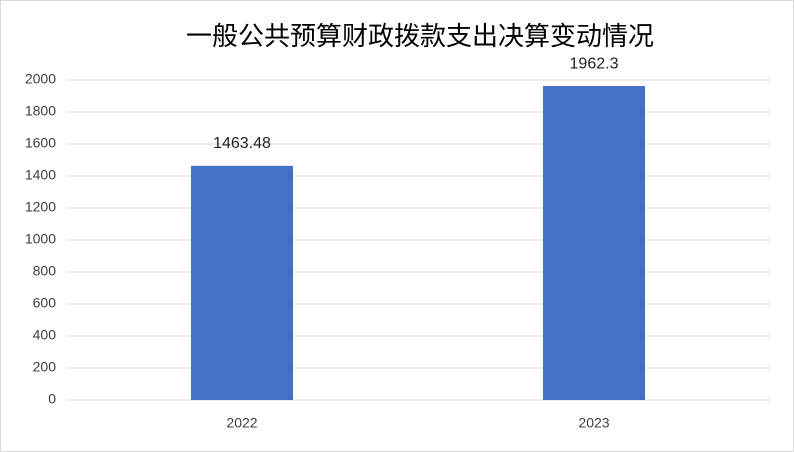 The height and width of the screenshot is (452, 794). What do you see at coordinates (40, 111) in the screenshot?
I see `y-tick-label: 1800` at bounding box center [40, 111].